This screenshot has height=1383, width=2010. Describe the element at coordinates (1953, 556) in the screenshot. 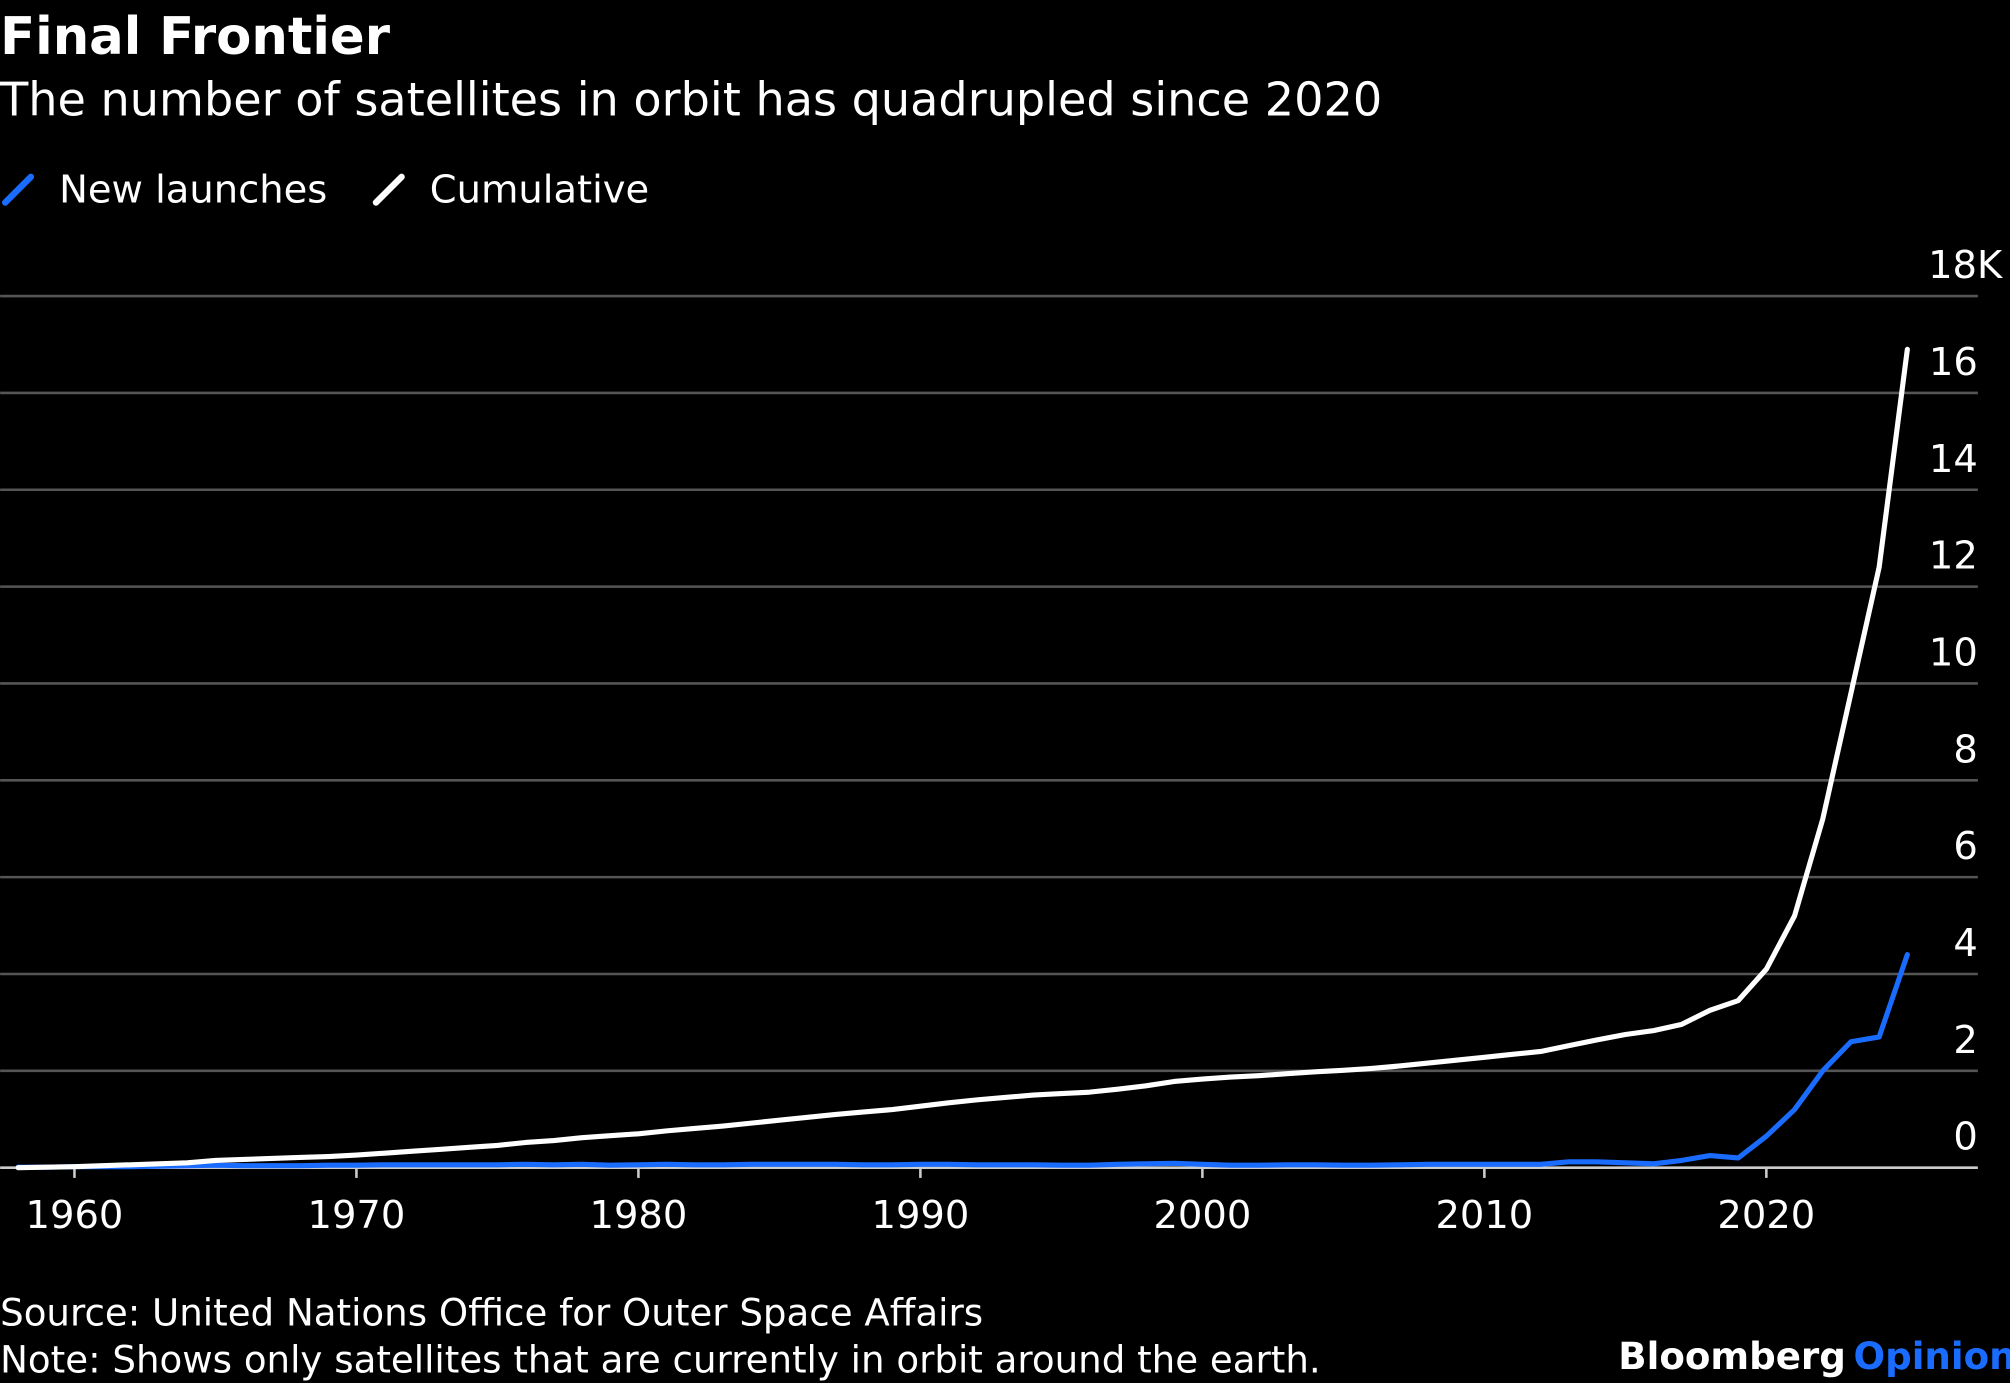

I see `y-tick-label: 12` at that location.